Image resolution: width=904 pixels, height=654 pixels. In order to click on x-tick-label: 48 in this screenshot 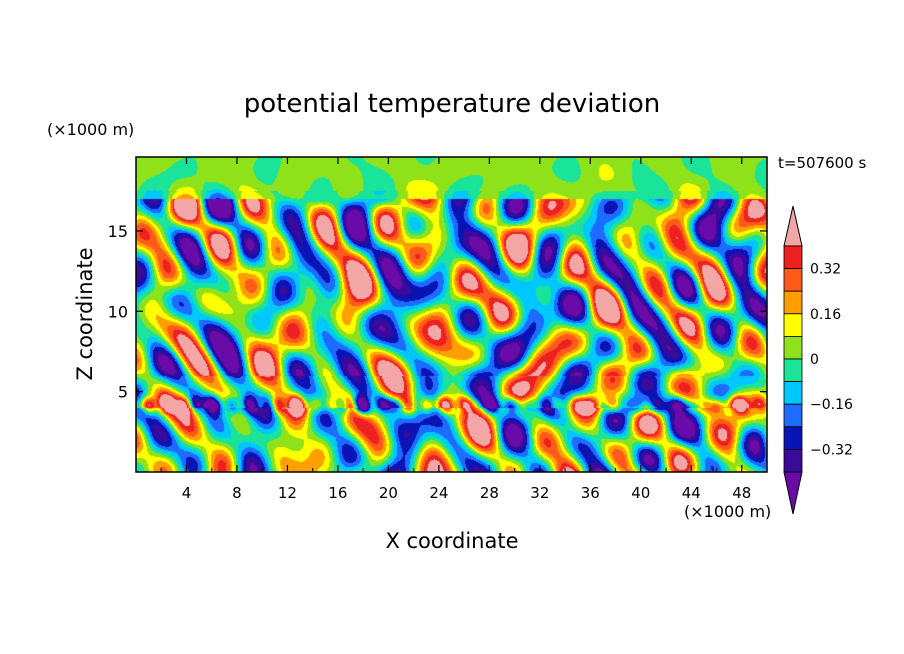, I will do `click(741, 493)`.